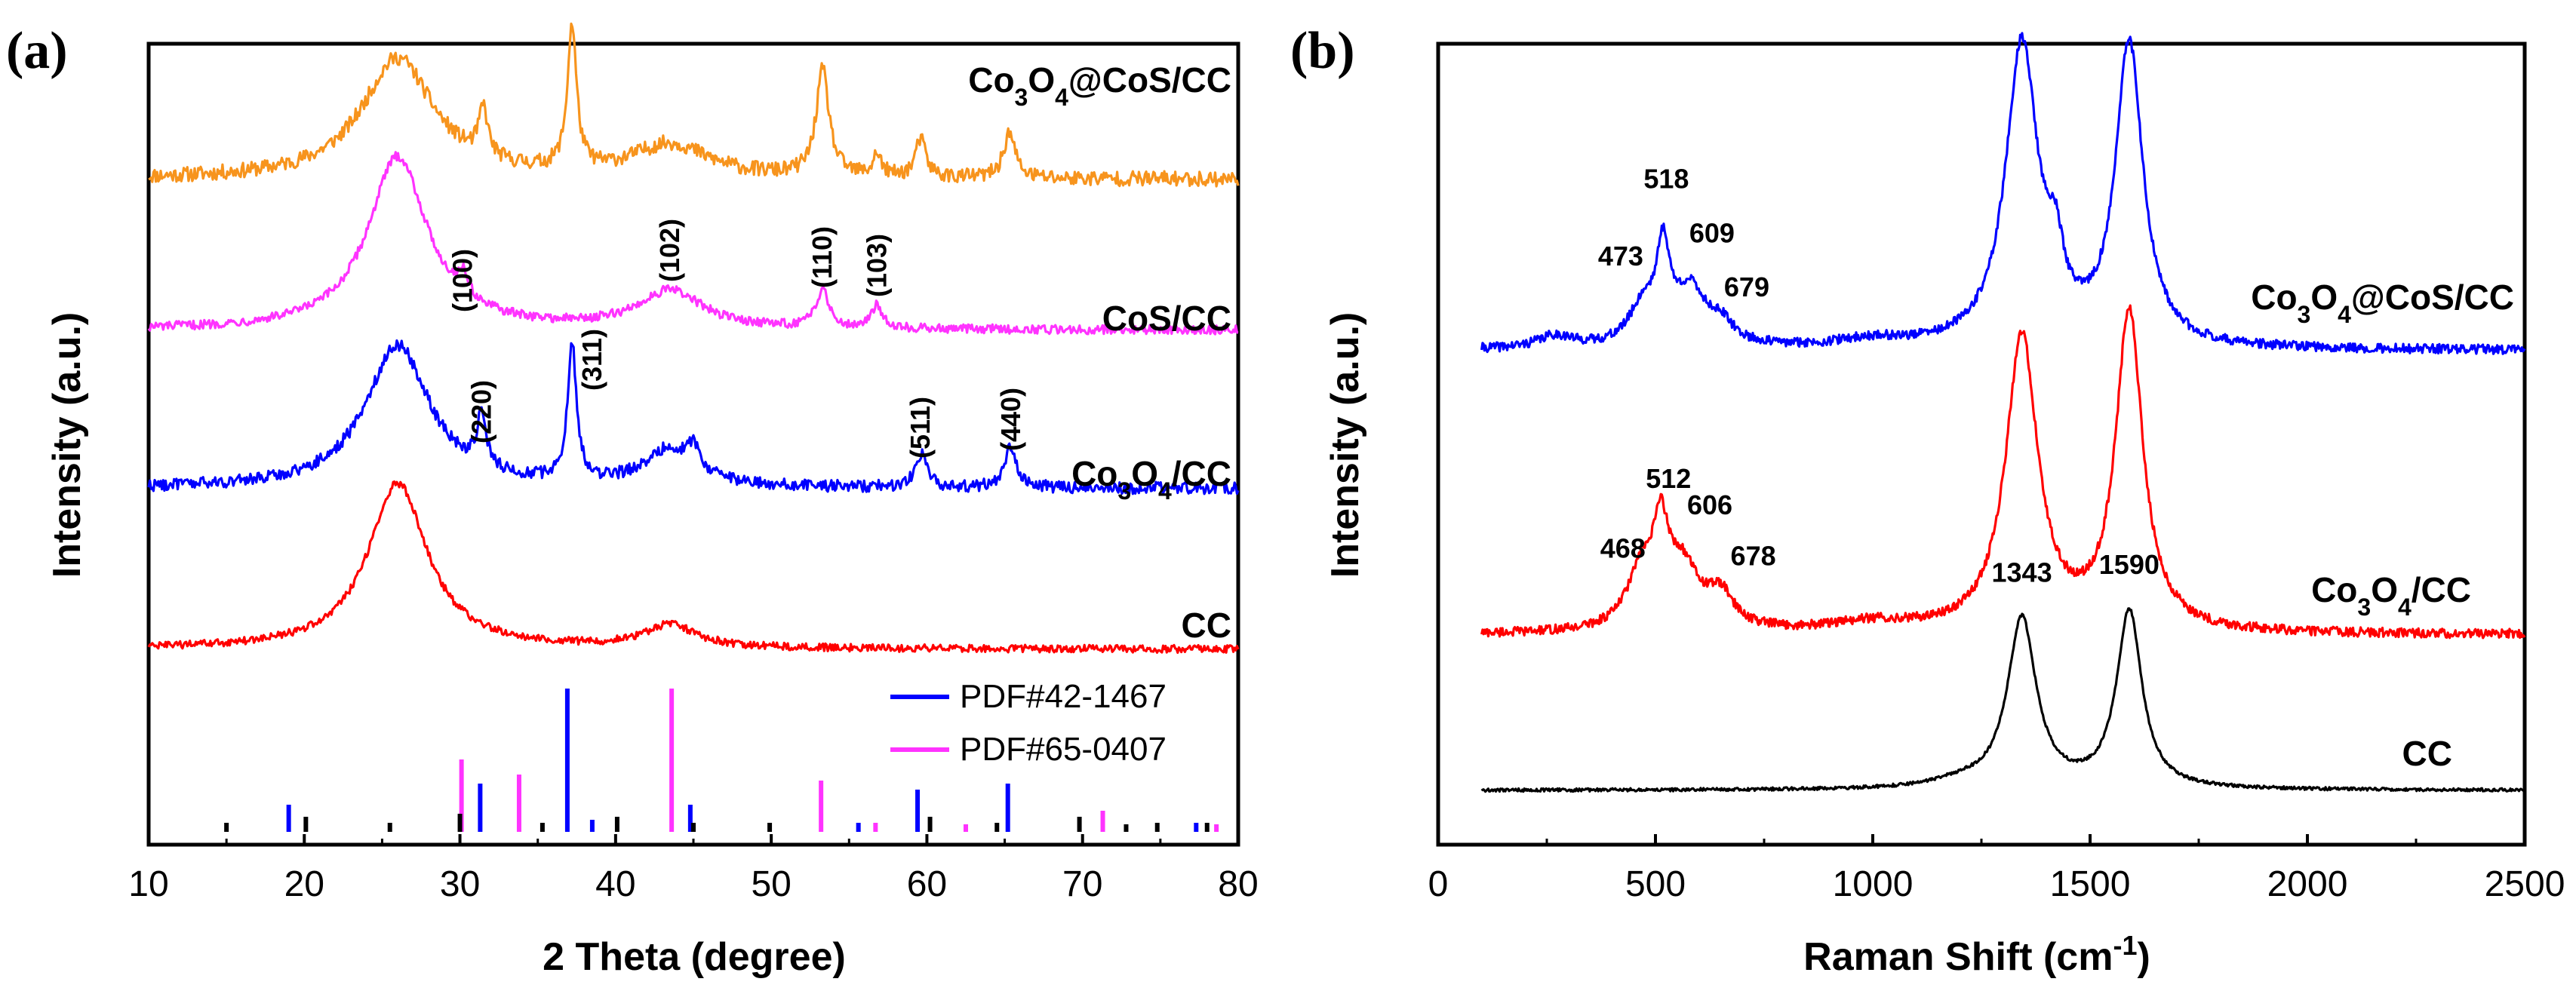 The height and width of the screenshot is (994, 2576). What do you see at coordinates (2525, 884) in the screenshot?
I see `x-tick-label: 2500` at bounding box center [2525, 884].